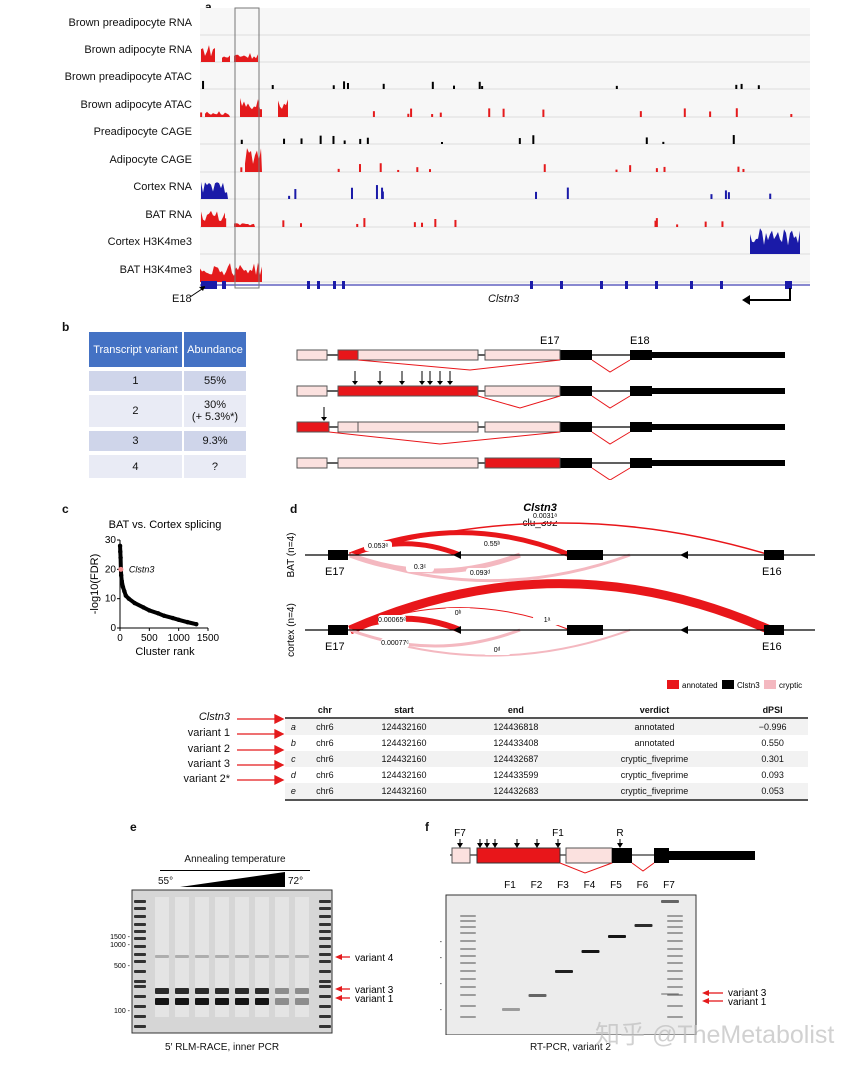 The image size is (865, 1068). Describe the element at coordinates (772, 743) in the screenshot. I see `cell: 0.550` at that location.